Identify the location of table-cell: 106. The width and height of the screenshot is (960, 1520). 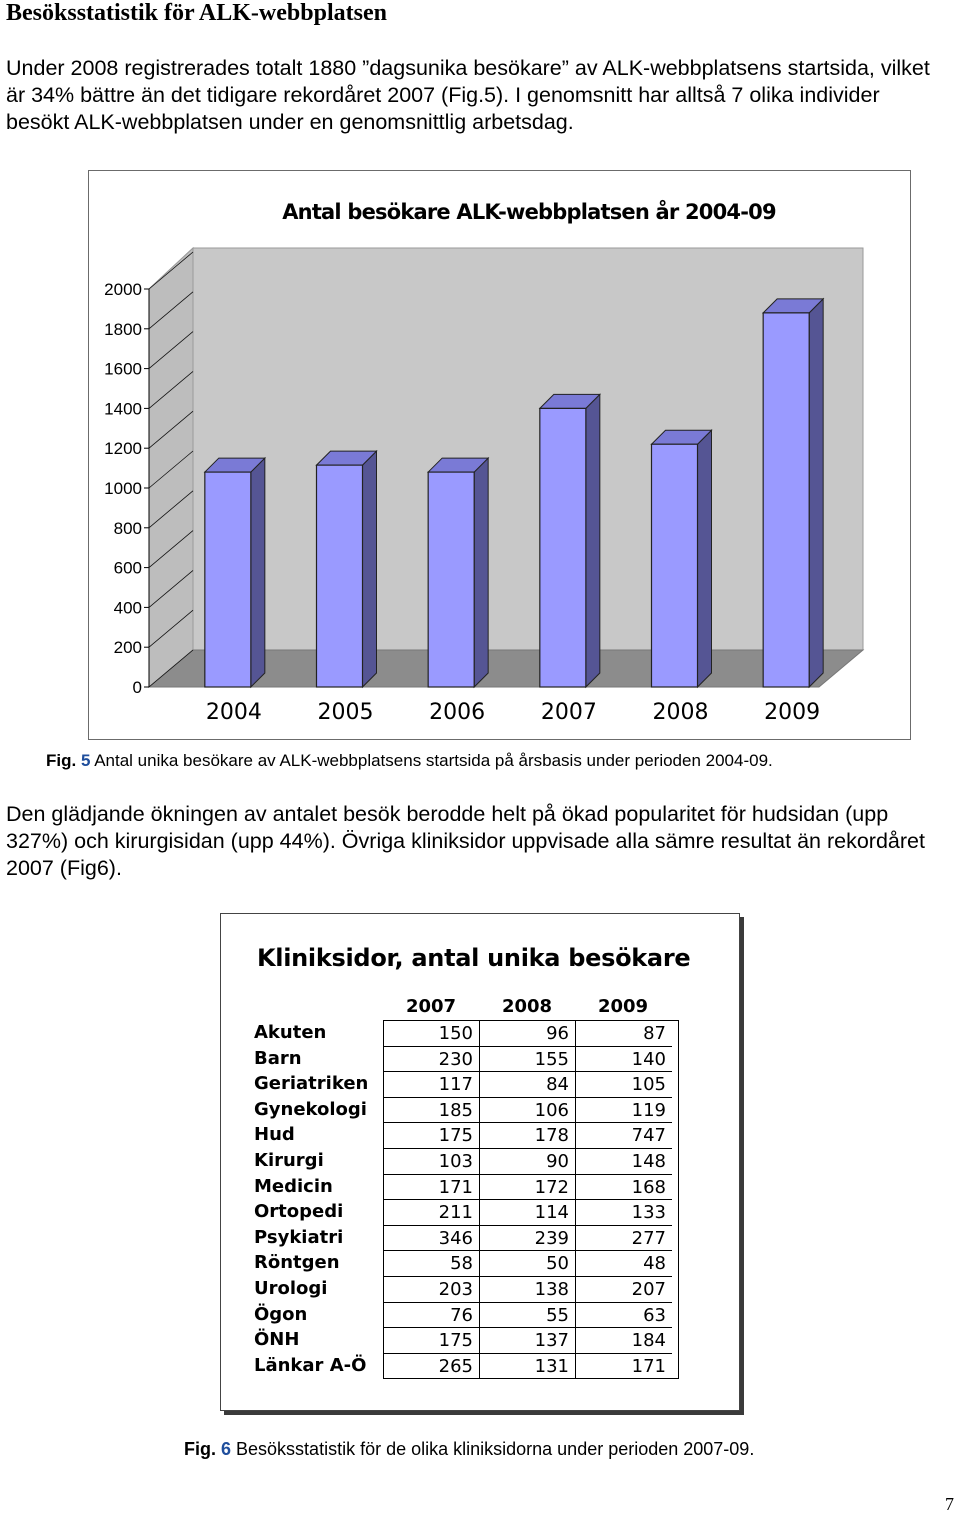
(528, 1110).